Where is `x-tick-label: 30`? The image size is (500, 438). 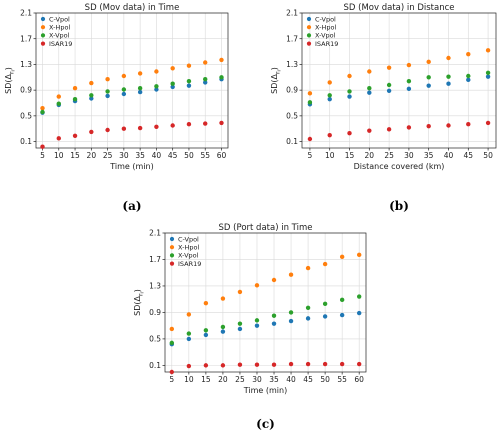 x-tick-label: 30 is located at coordinates (257, 379).